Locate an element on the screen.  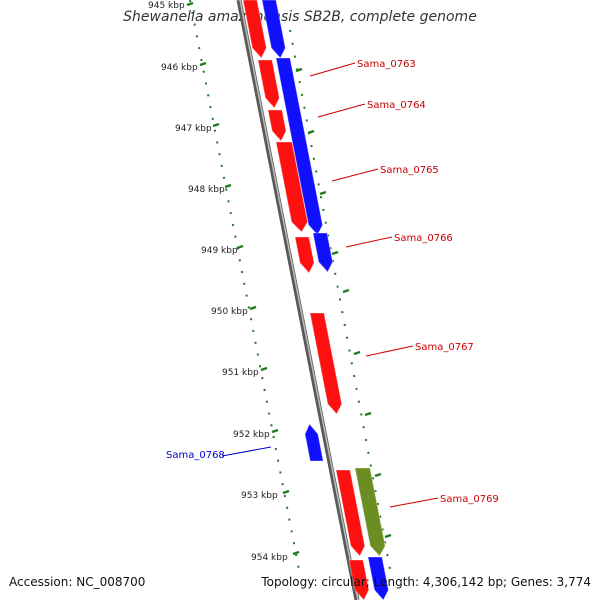
gene-feature-sama-0768-body is located at coordinates (314, 442).